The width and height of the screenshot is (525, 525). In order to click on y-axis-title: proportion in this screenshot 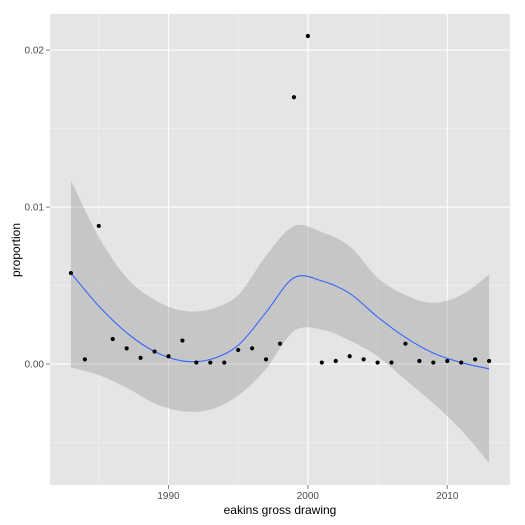, I will do `click(16, 250)`.